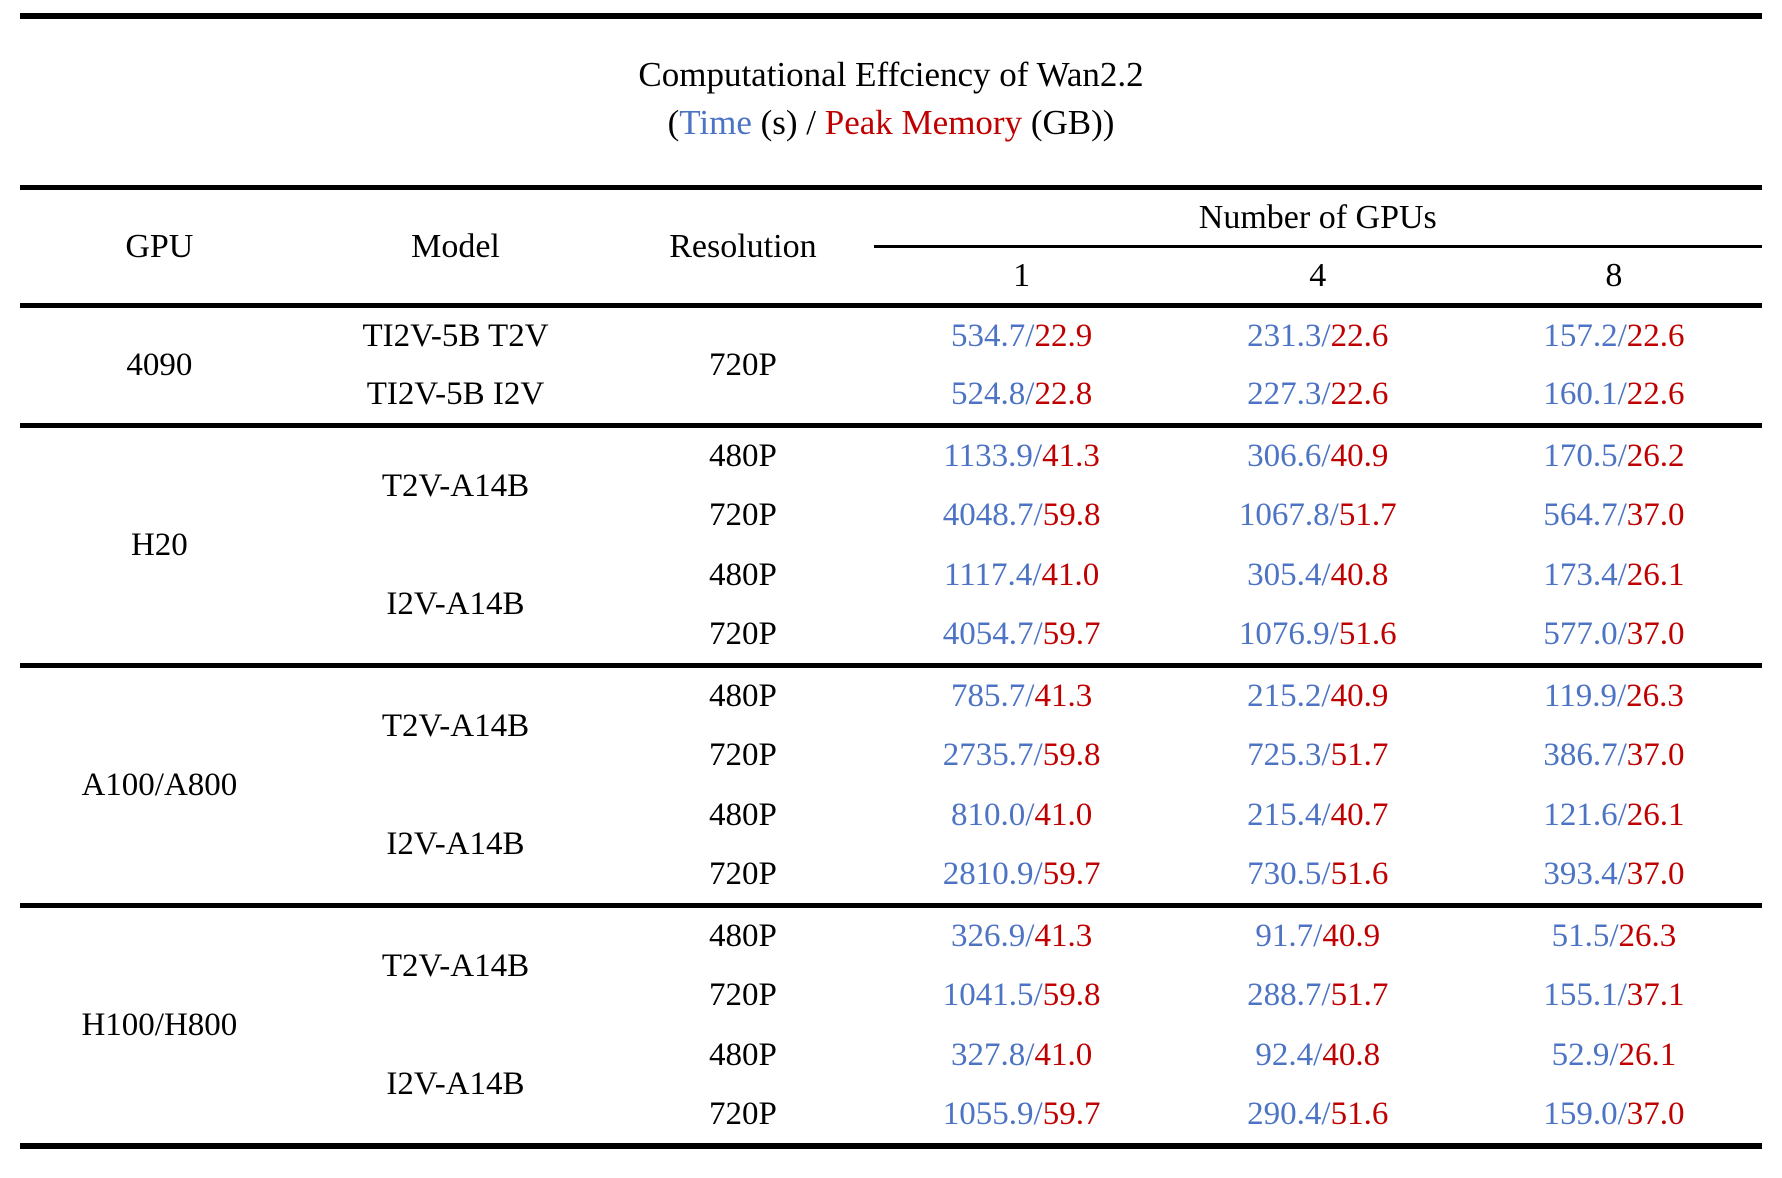 The image size is (1782, 1178). What do you see at coordinates (988, 456) in the screenshot?
I see `time-value: 1133.9` at bounding box center [988, 456].